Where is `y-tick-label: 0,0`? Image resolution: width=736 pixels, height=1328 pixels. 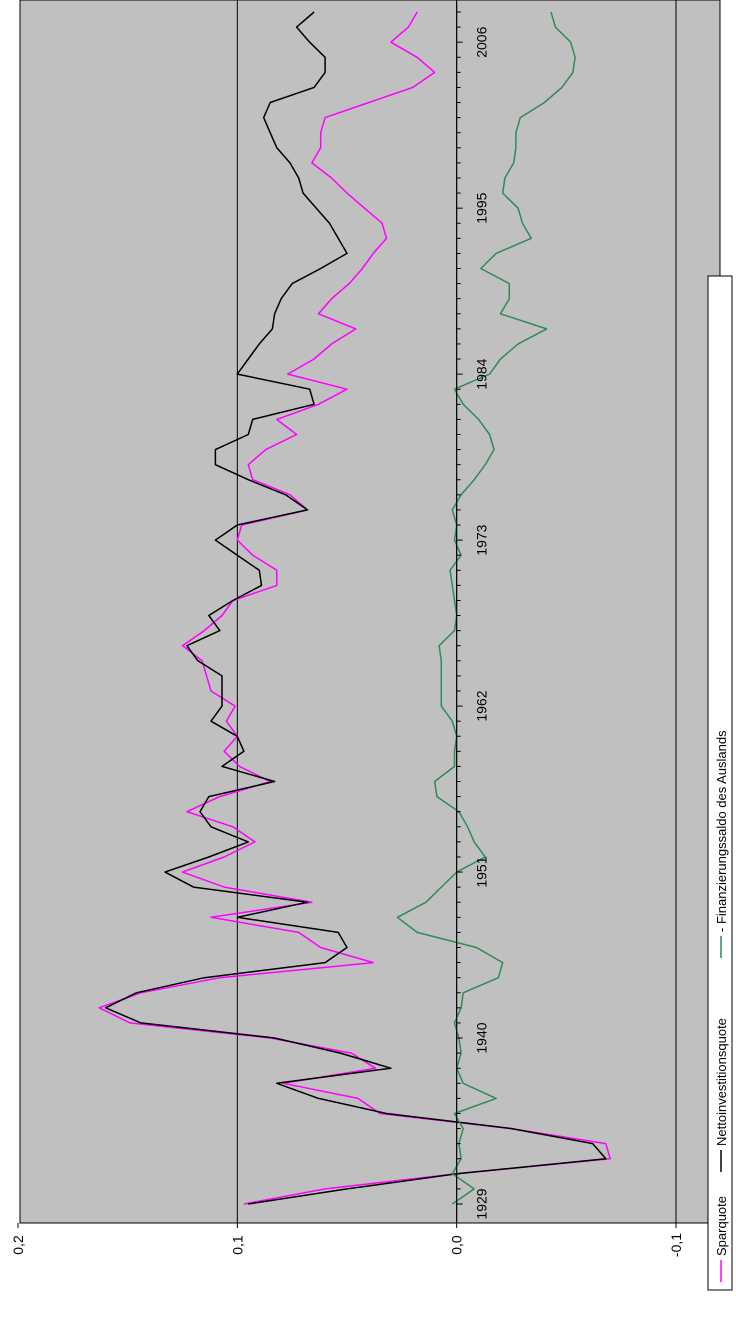
y-tick-label: 0,0 is located at coordinates (457, 1245).